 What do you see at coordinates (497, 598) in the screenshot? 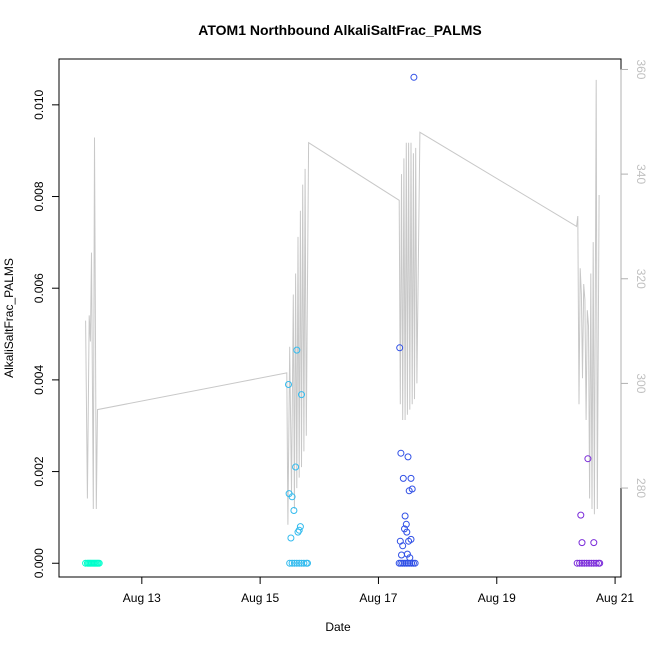
I see `x-tick-label-3: Aug 19` at bounding box center [497, 598].